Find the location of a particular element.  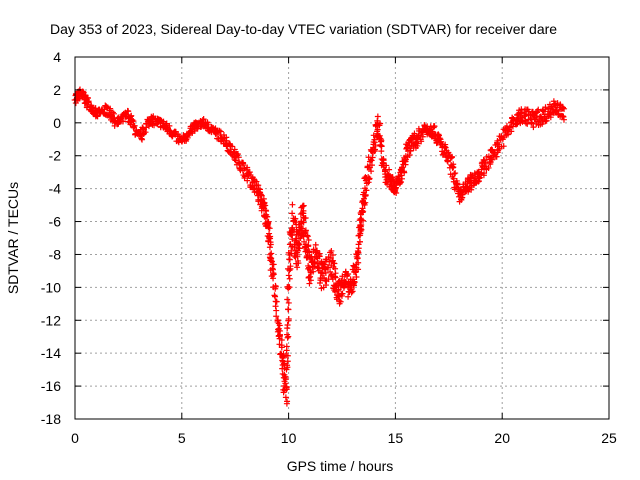

y-tick-label: -18 is located at coordinates (51, 419).